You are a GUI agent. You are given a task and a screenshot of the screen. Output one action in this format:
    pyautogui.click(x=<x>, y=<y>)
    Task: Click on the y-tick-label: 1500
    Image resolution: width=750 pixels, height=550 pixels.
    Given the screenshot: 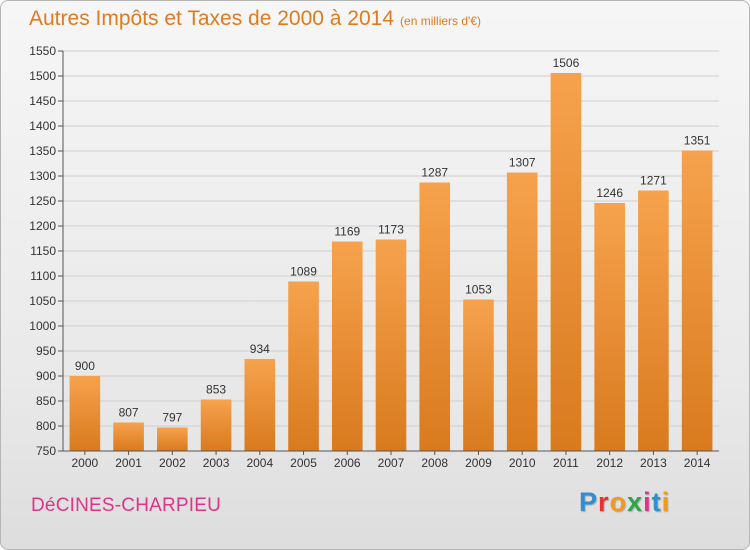 What is the action you would take?
    pyautogui.click(x=42, y=76)
    